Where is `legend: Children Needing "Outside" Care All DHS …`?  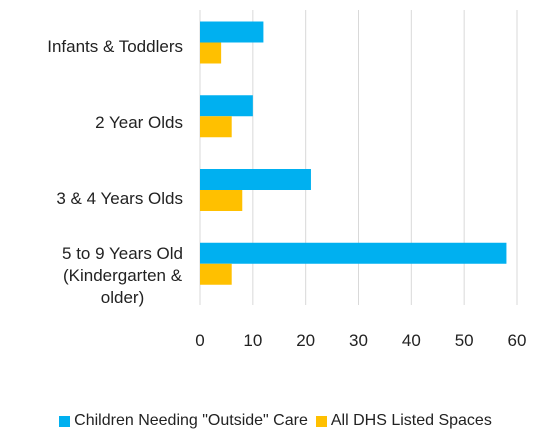 legend: Children Needing "Outside" Care All DHS … is located at coordinates (275, 421).